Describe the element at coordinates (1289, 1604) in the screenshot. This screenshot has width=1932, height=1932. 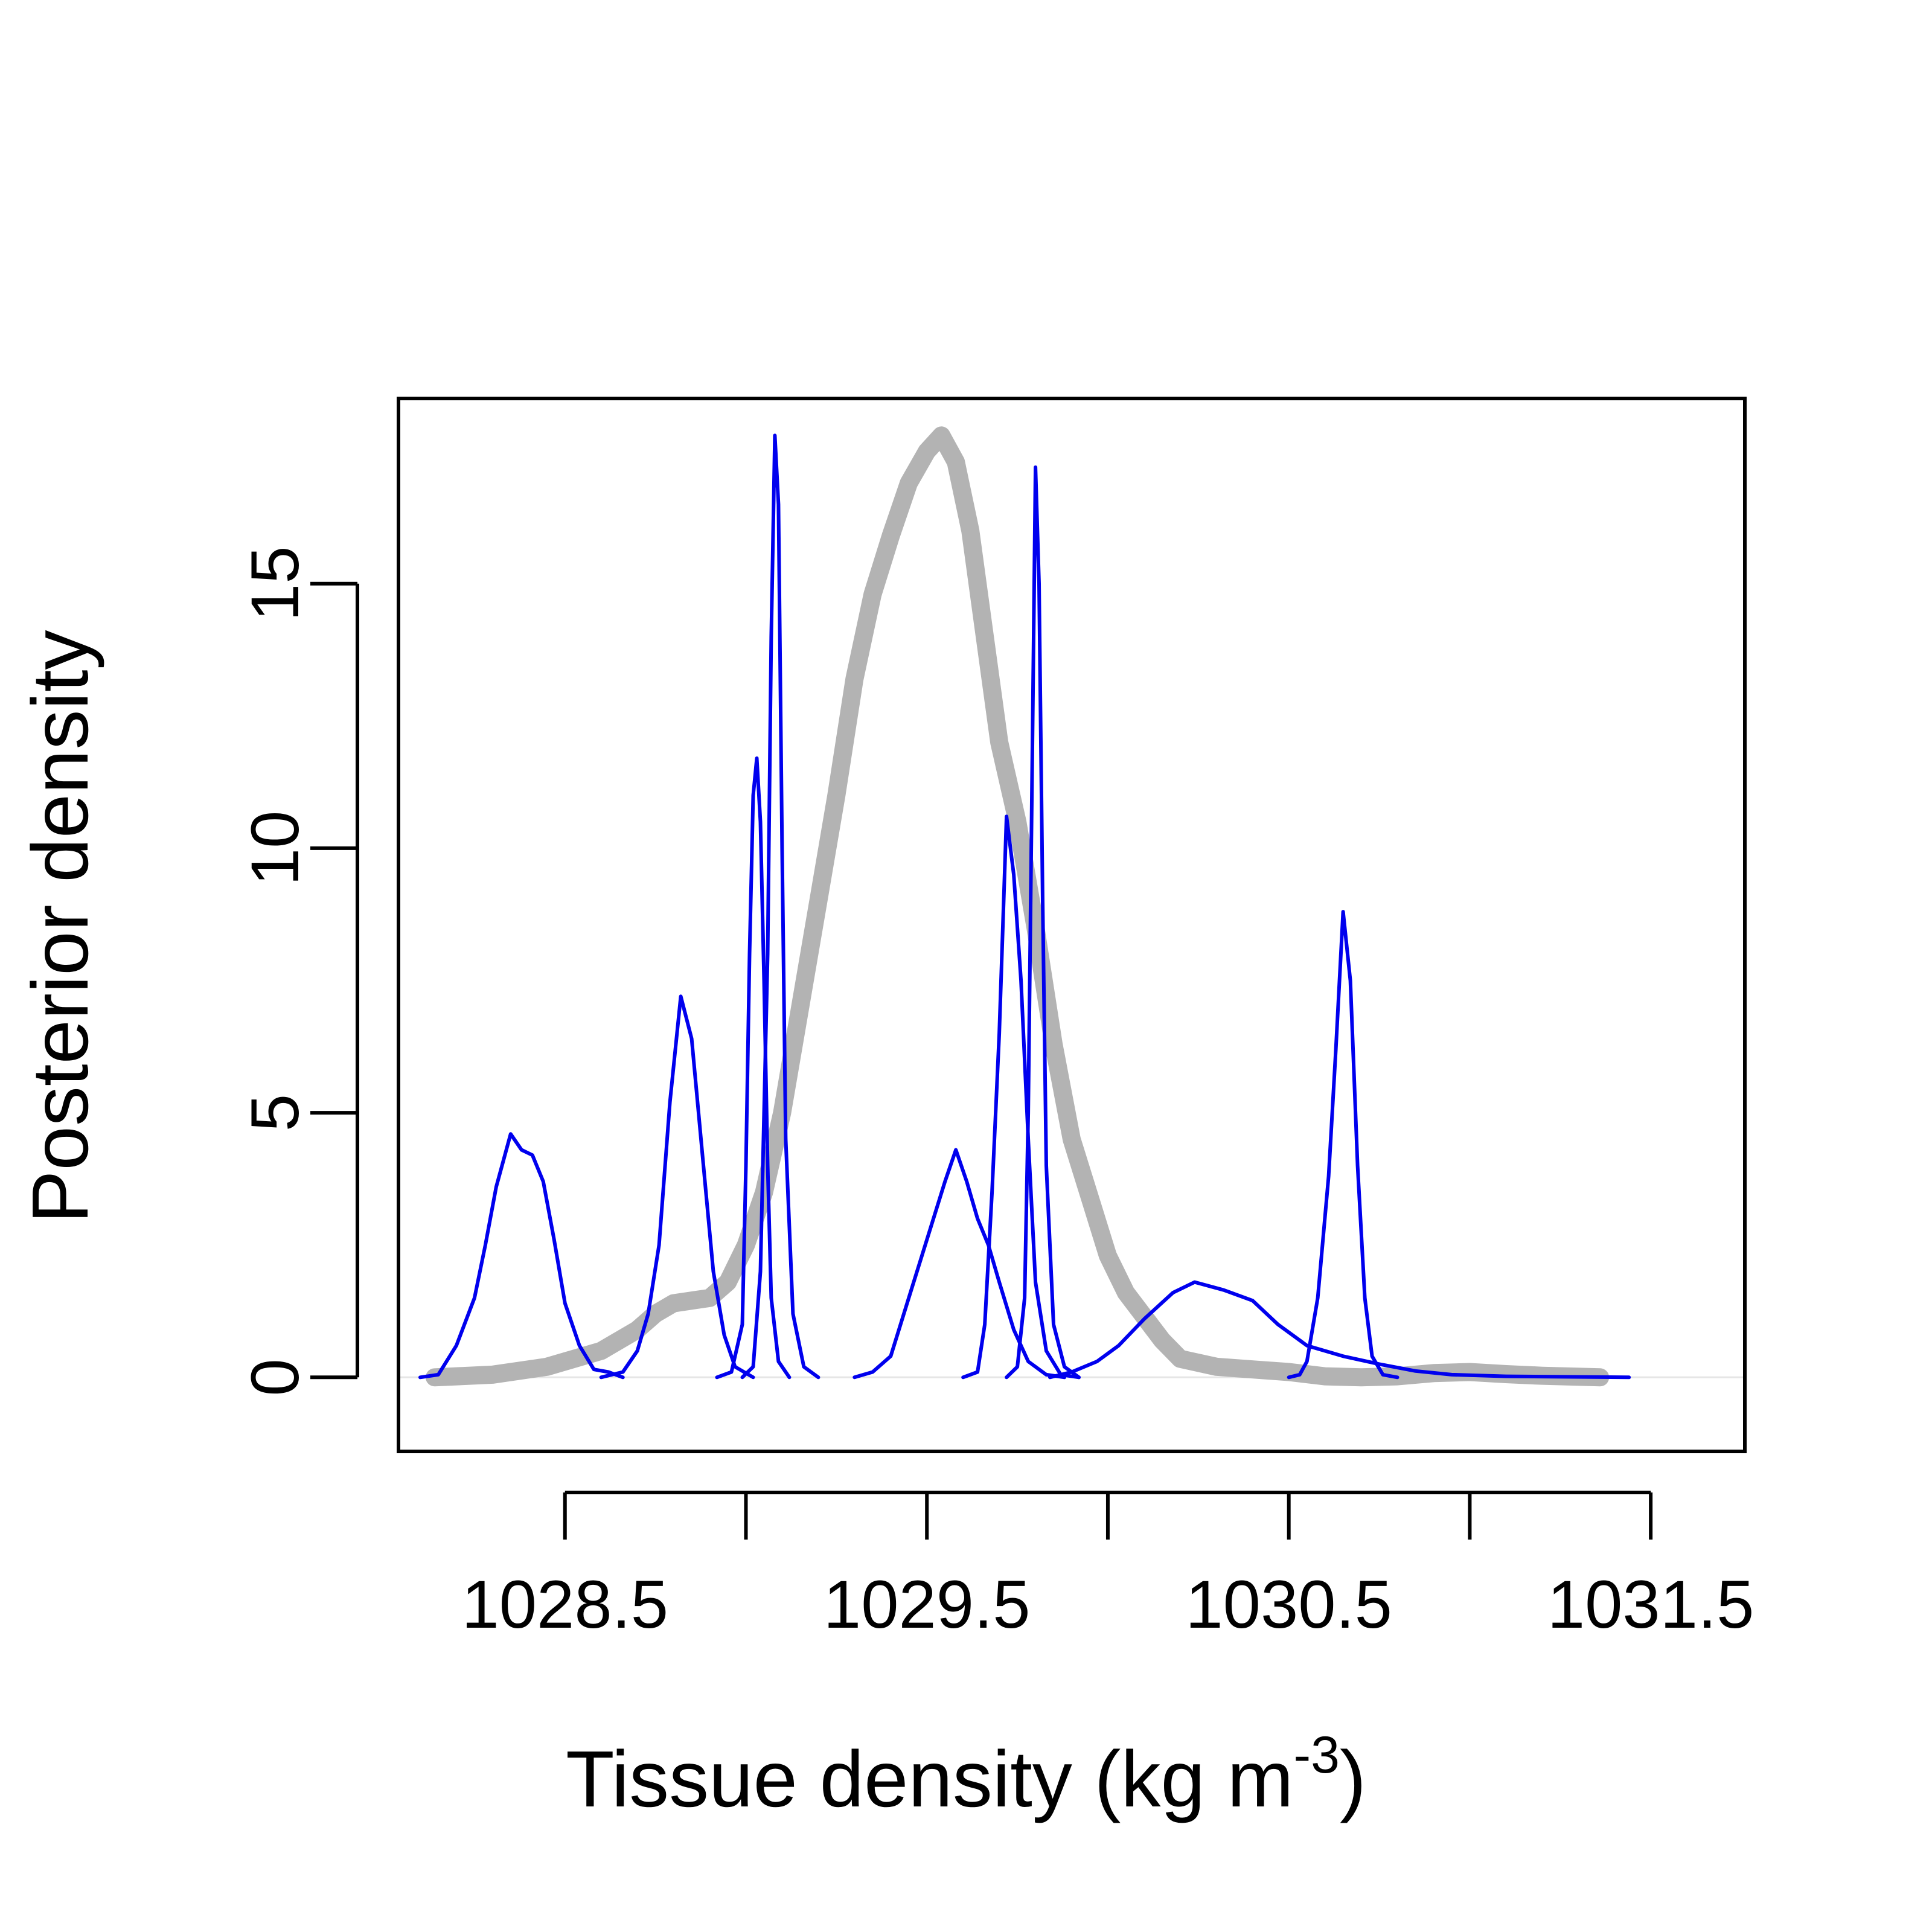
I see `x-tick-label: 1030.5` at that location.